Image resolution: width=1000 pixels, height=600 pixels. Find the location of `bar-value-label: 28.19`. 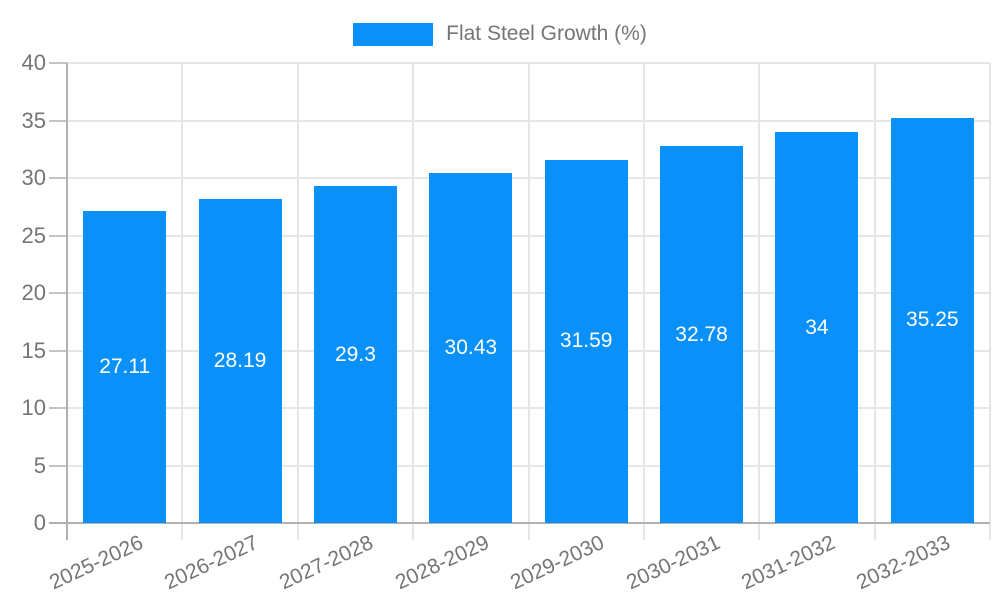

bar-value-label: 28.19 is located at coordinates (240, 360).